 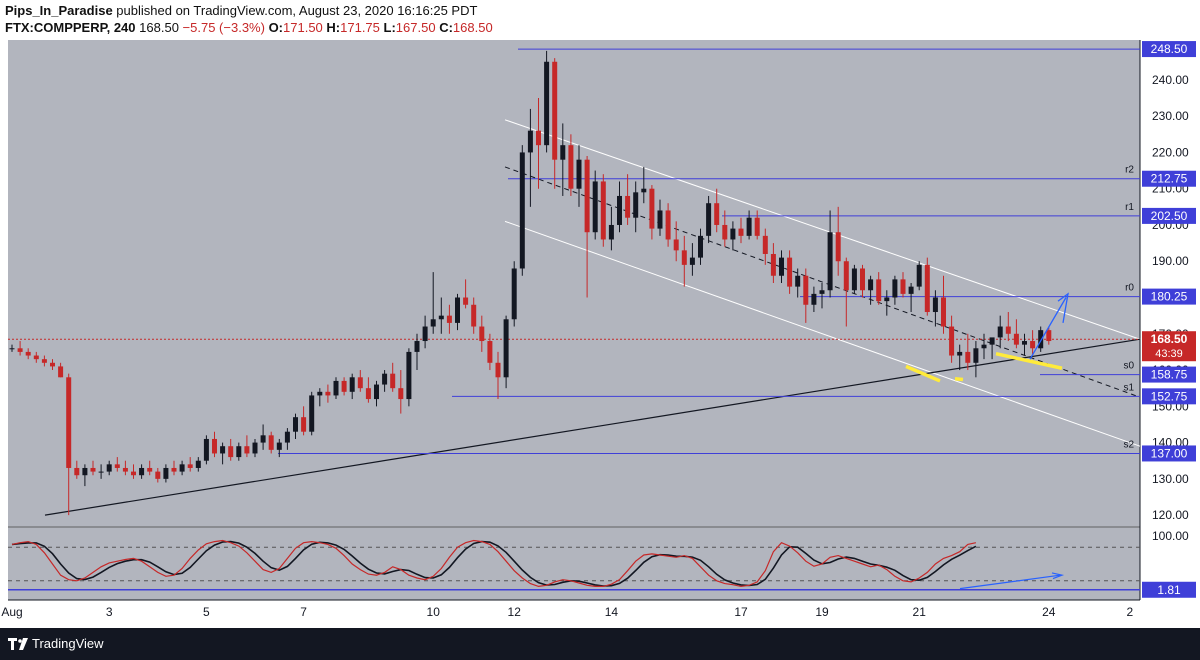 What do you see at coordinates (1129, 288) in the screenshot?
I see `level-tag: r0` at bounding box center [1129, 288].